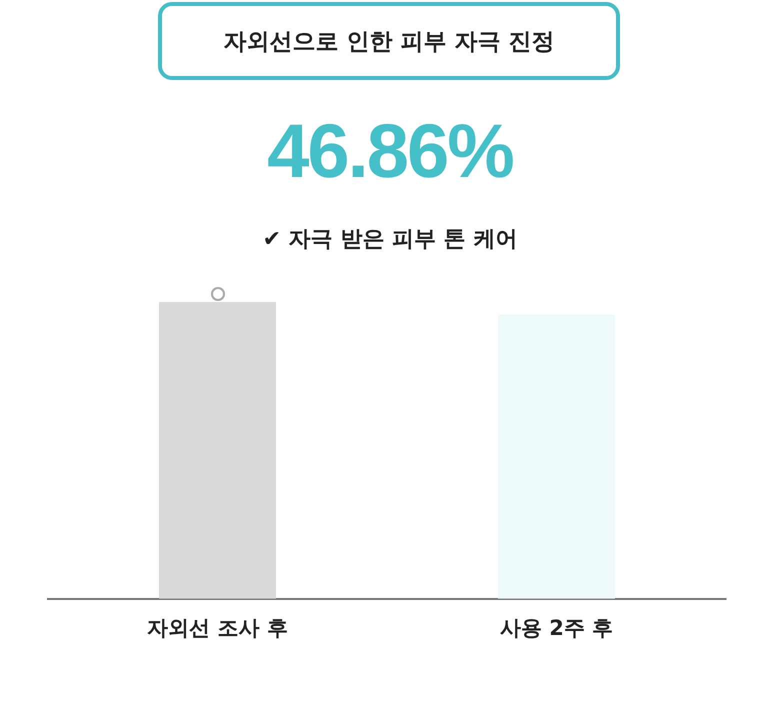 This screenshot has width=780, height=724. What do you see at coordinates (389, 41) in the screenshot?
I see `chart-title: 자외선으로 인한 피부 자극 진정` at bounding box center [389, 41].